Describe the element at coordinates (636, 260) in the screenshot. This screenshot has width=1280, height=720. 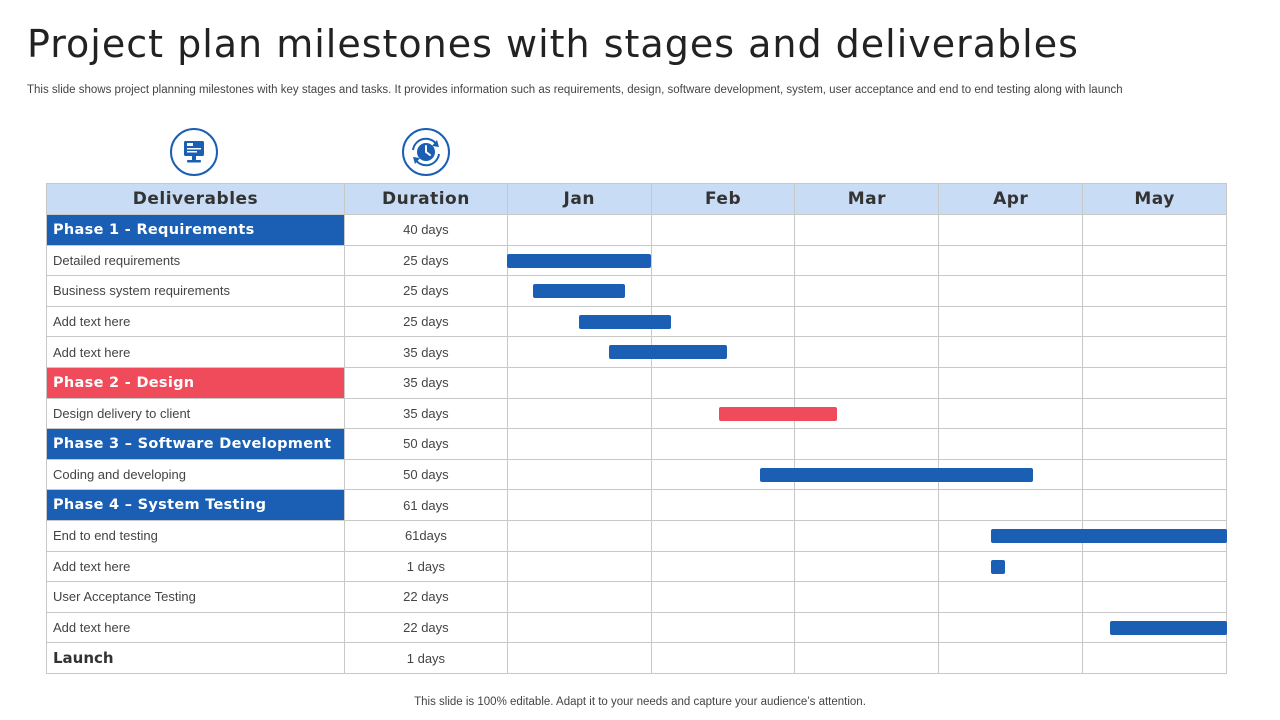
I see `table-row: Detailed requirements 25 days` at that location.